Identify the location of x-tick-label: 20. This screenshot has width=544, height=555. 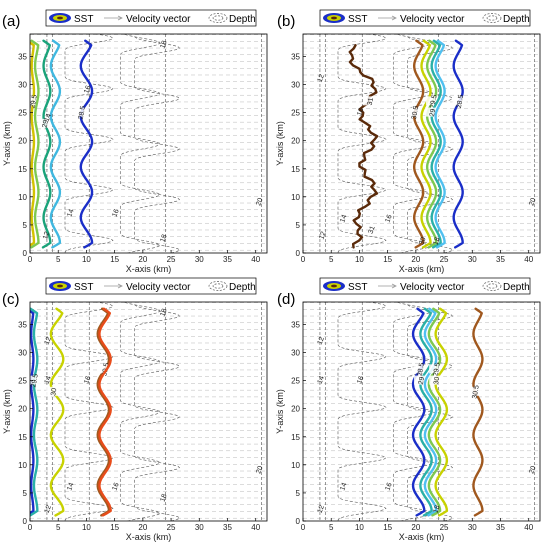
(415, 527).